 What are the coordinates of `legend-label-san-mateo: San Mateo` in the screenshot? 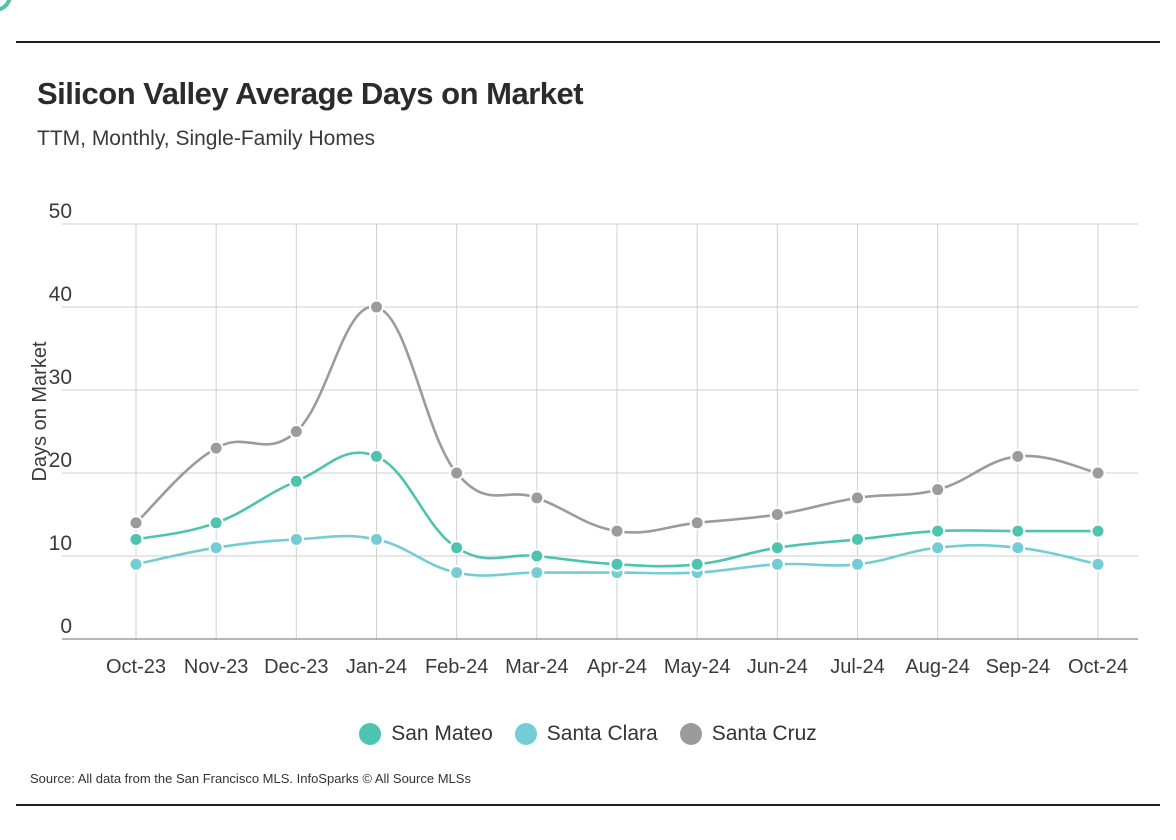 It's located at (442, 733).